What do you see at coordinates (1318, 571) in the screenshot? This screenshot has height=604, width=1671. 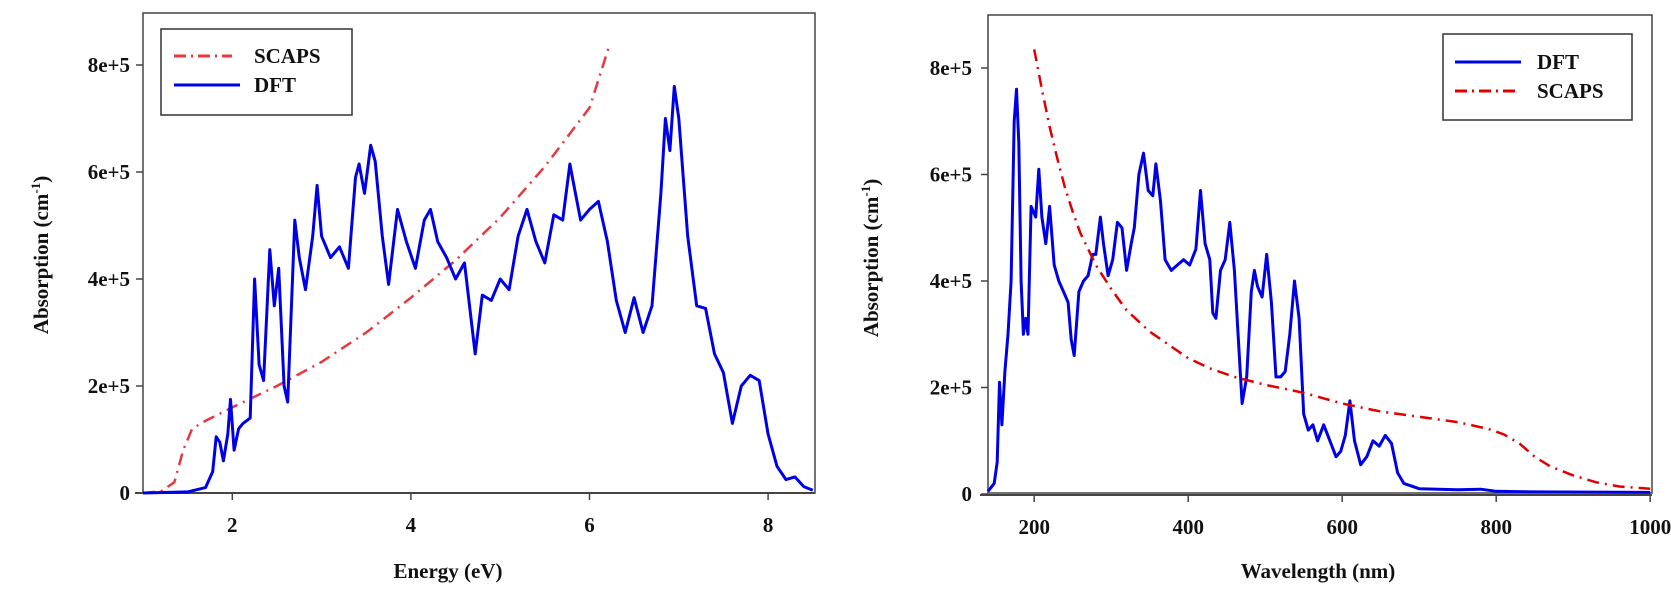 I see `x-axis-title: Wavelength (nm)` at bounding box center [1318, 571].